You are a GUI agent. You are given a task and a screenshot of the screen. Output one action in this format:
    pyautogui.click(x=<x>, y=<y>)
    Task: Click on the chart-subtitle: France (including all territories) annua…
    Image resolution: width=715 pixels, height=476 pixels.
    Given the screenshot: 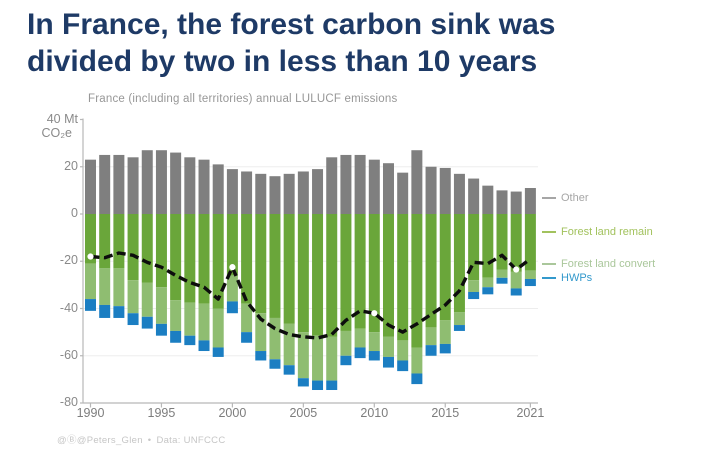 What is the action you would take?
    pyautogui.click(x=243, y=99)
    